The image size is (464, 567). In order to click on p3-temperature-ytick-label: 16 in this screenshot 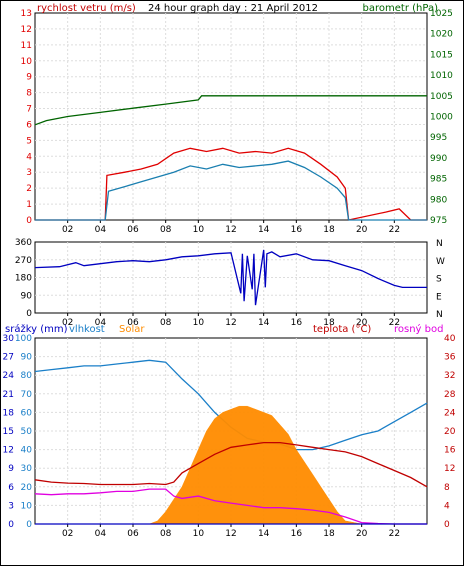, I will do `click(450, 451)`.